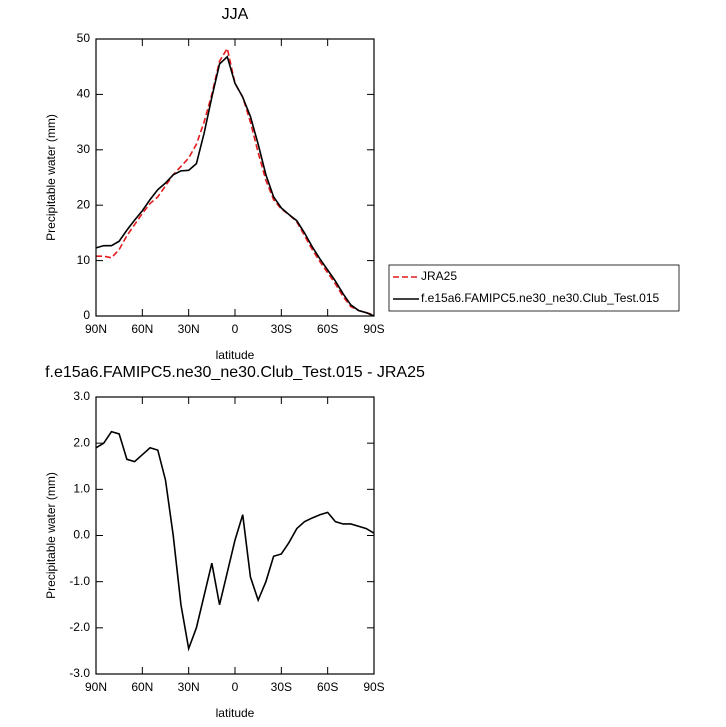 The height and width of the screenshot is (727, 726). What do you see at coordinates (79, 581) in the screenshot?
I see `y-tick-label: -1.0` at bounding box center [79, 581].